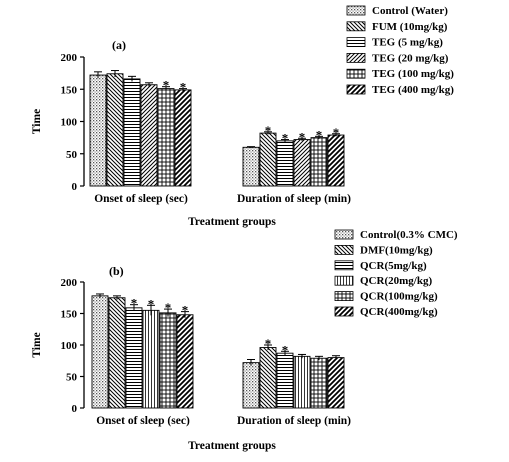 The height and width of the screenshot is (462, 509). I want to click on legend-entry: Control (Water), so click(410, 11).